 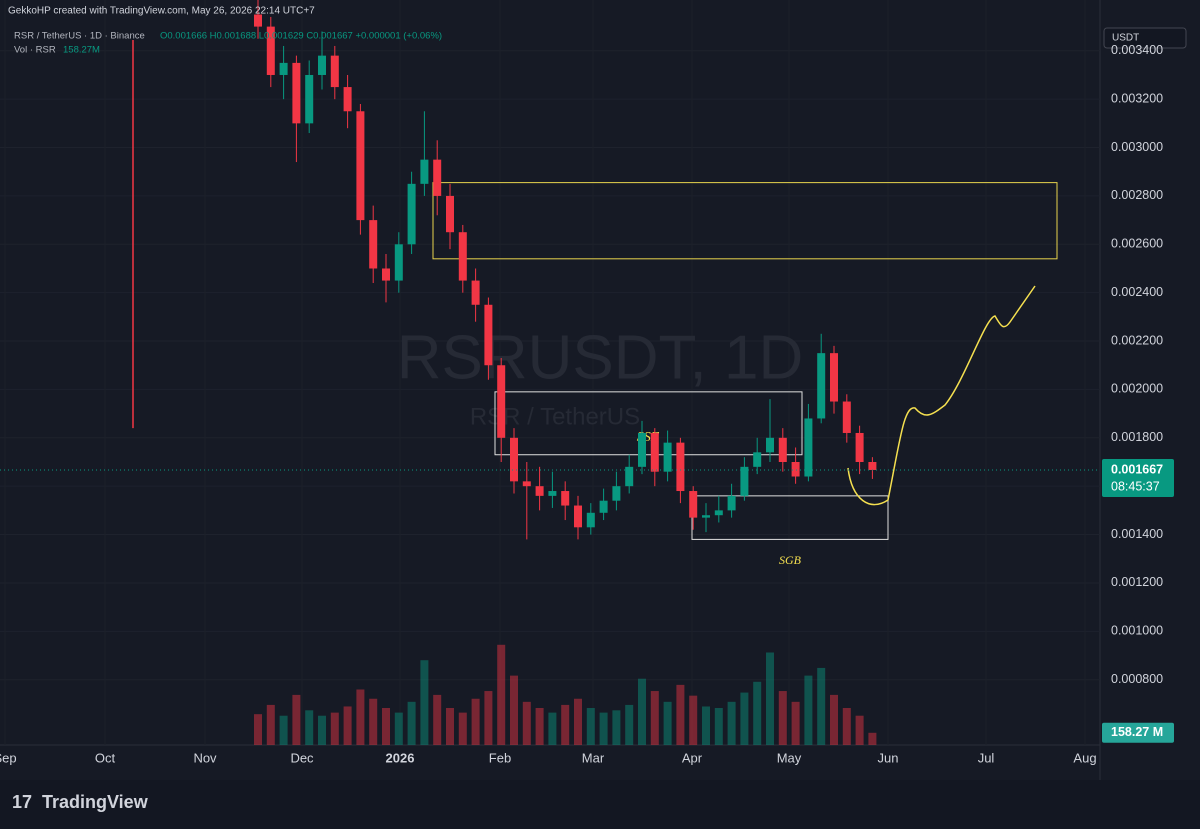 What do you see at coordinates (1137, 534) in the screenshot?
I see `y-tick-label: 0.001400` at bounding box center [1137, 534].